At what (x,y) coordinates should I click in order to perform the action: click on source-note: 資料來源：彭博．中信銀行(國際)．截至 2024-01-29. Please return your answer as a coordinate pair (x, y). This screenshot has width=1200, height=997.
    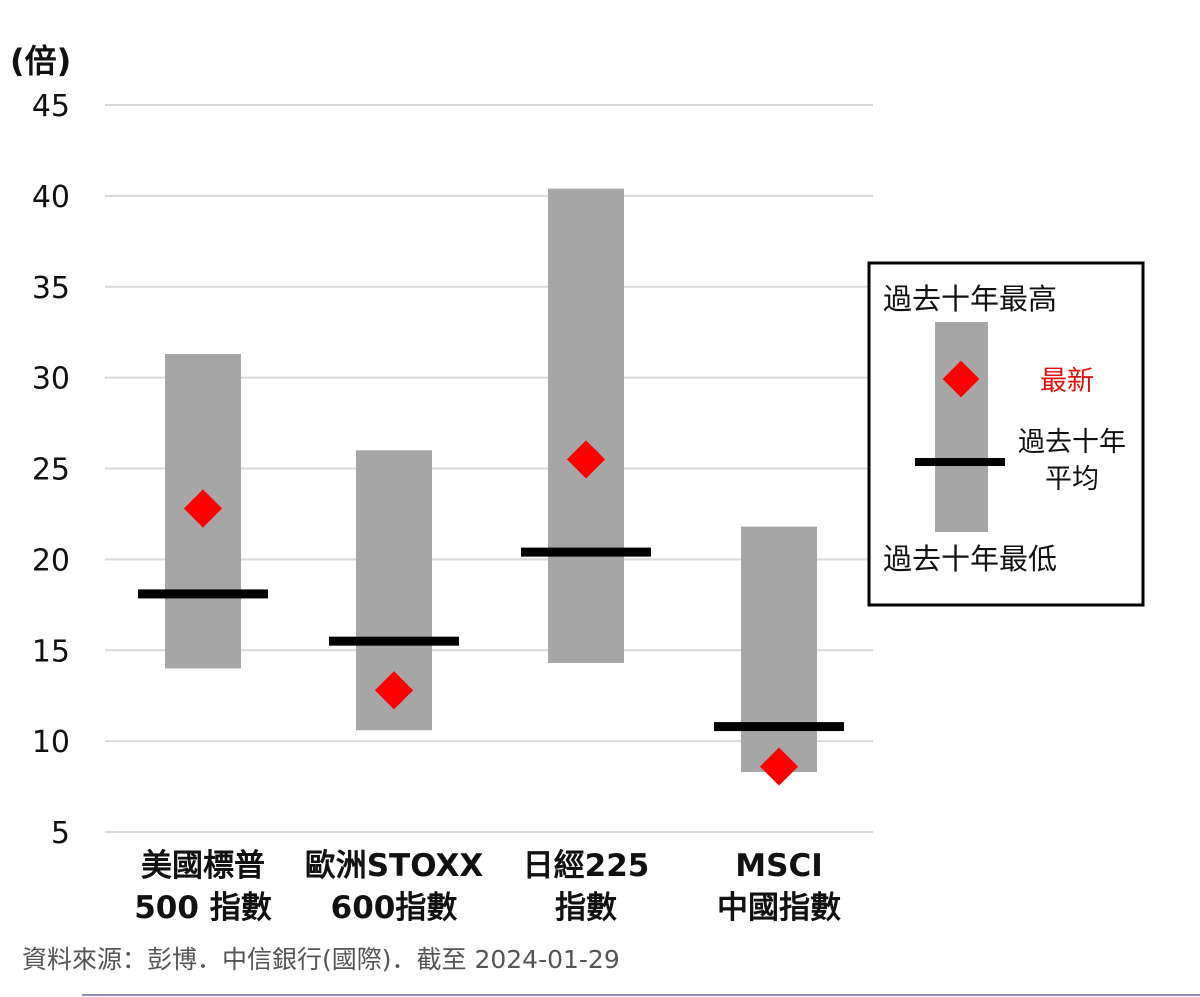
    Looking at the image, I should click on (321, 959).